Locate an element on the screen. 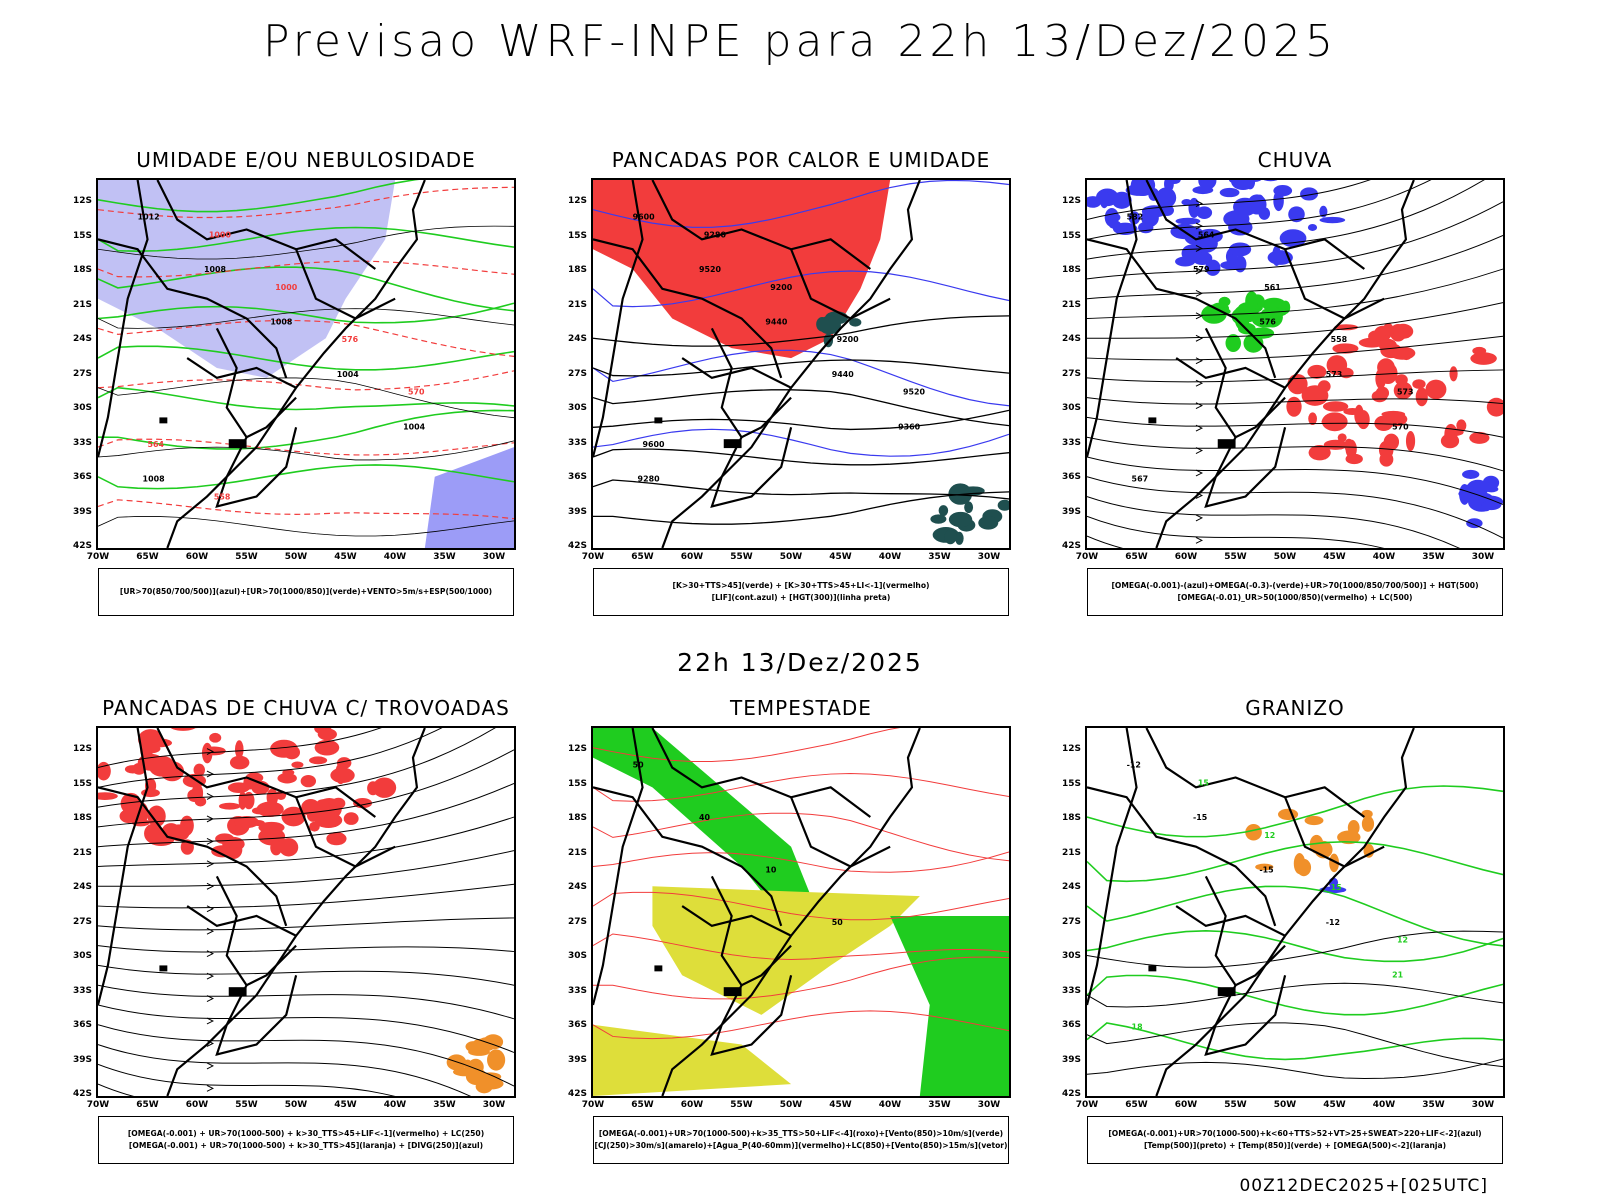  contour-label: 1000 is located at coordinates (220, 234).